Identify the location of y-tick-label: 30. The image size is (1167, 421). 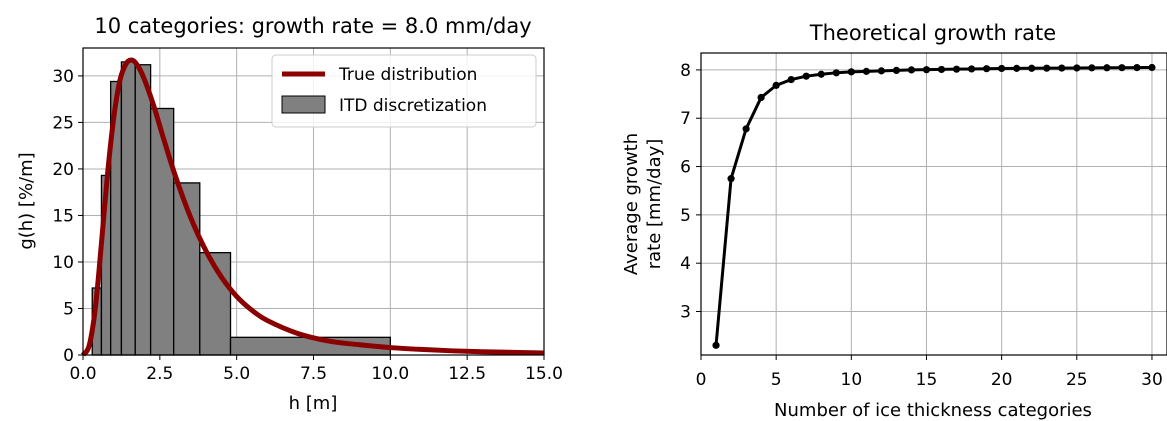
(63, 77).